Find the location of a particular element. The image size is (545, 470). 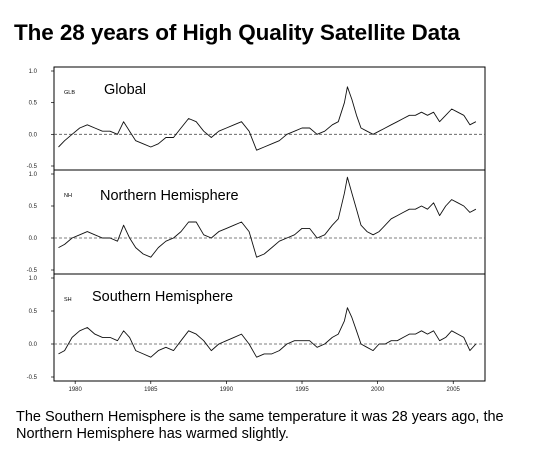

x-tick-label: 1980 is located at coordinates (75, 390).